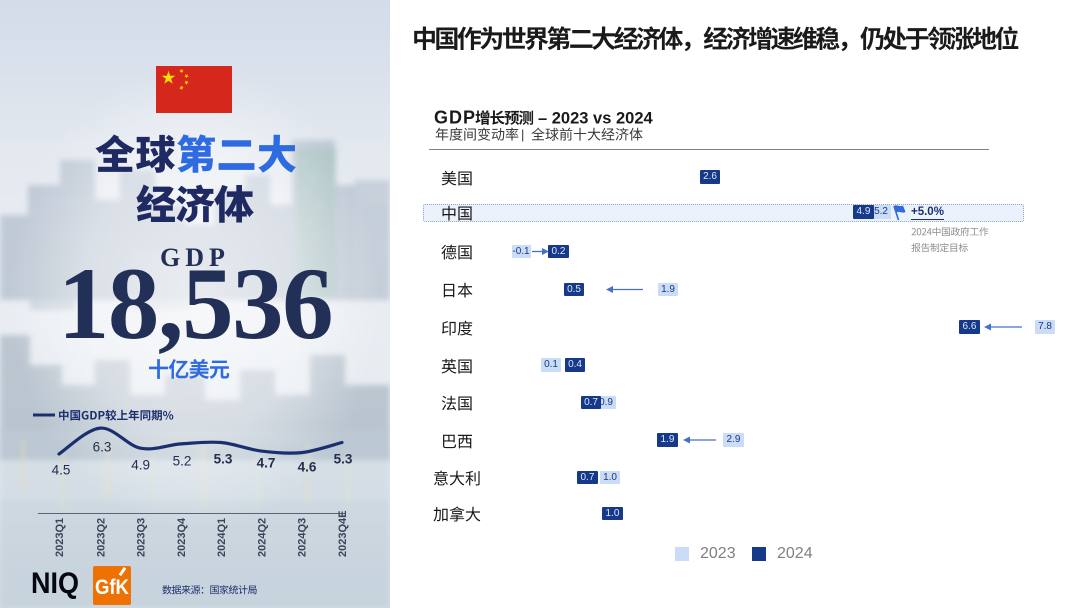  Describe the element at coordinates (343, 534) in the screenshot. I see `svg-text: 2023Q4E` at that location.